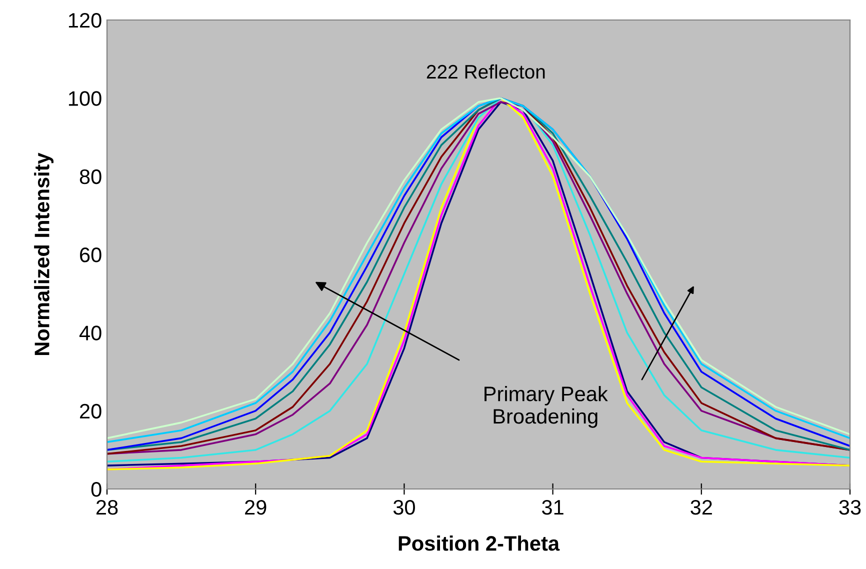 The image size is (866, 569). I want to click on x-tick-label: 33, so click(850, 507).